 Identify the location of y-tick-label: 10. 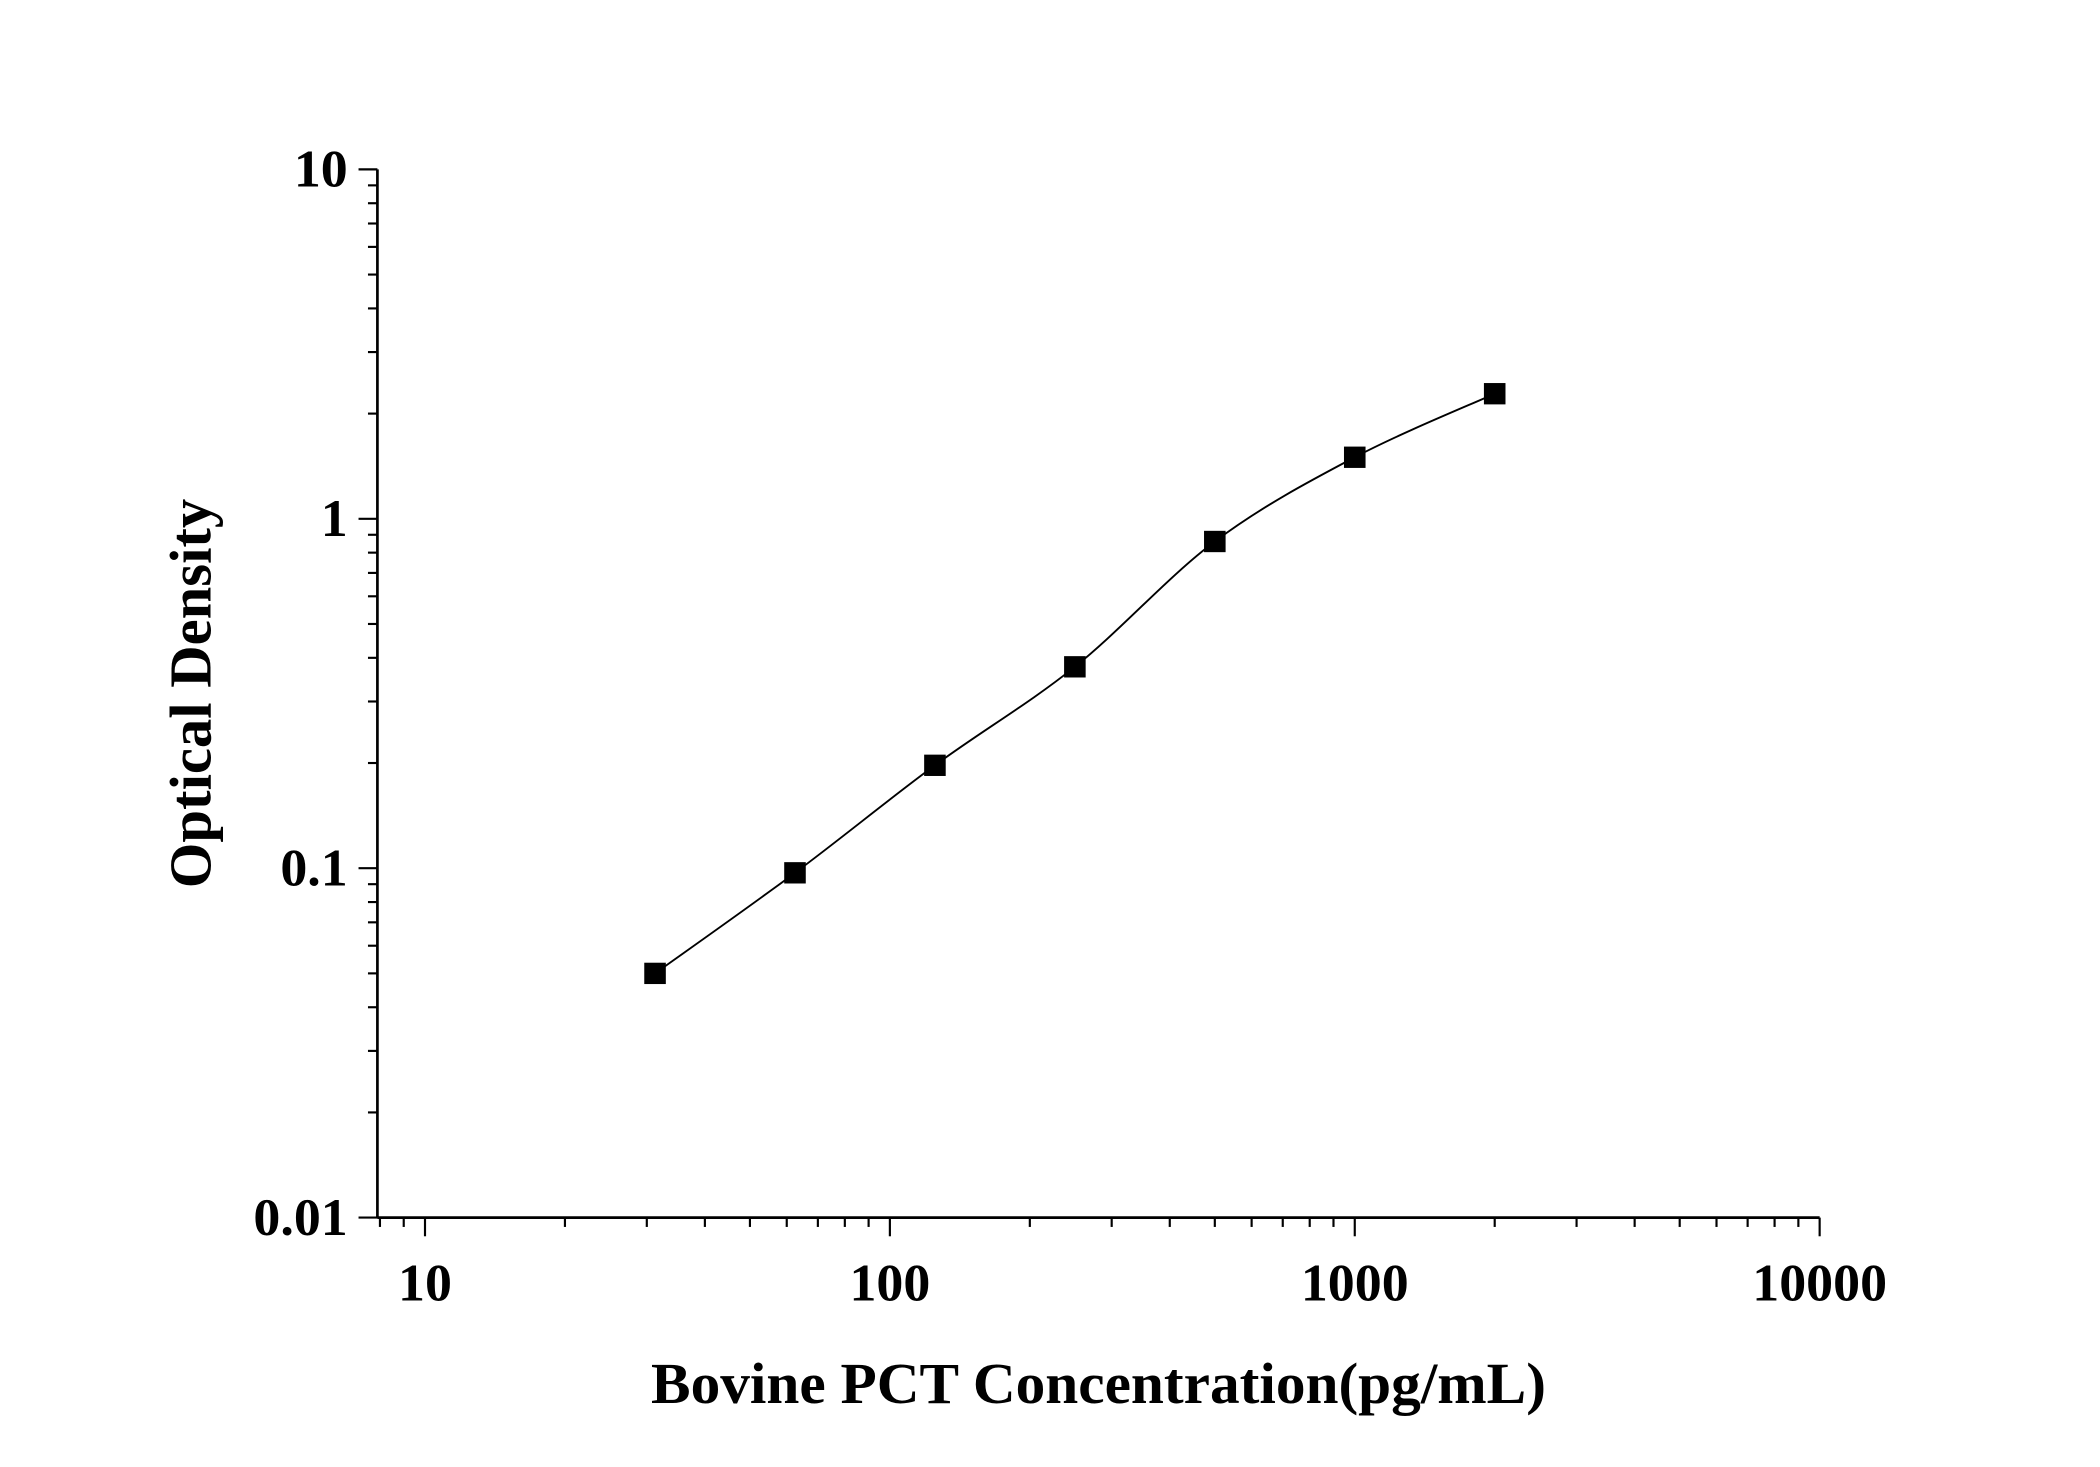
(321, 169).